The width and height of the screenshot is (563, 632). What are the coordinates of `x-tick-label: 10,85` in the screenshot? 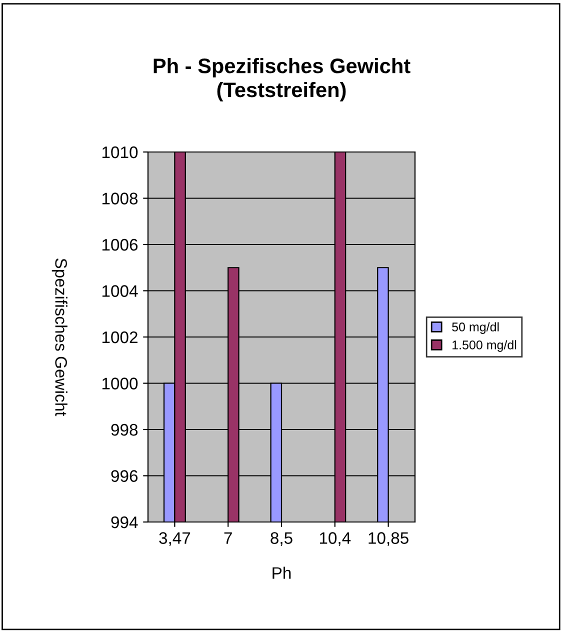 It's located at (388, 539).